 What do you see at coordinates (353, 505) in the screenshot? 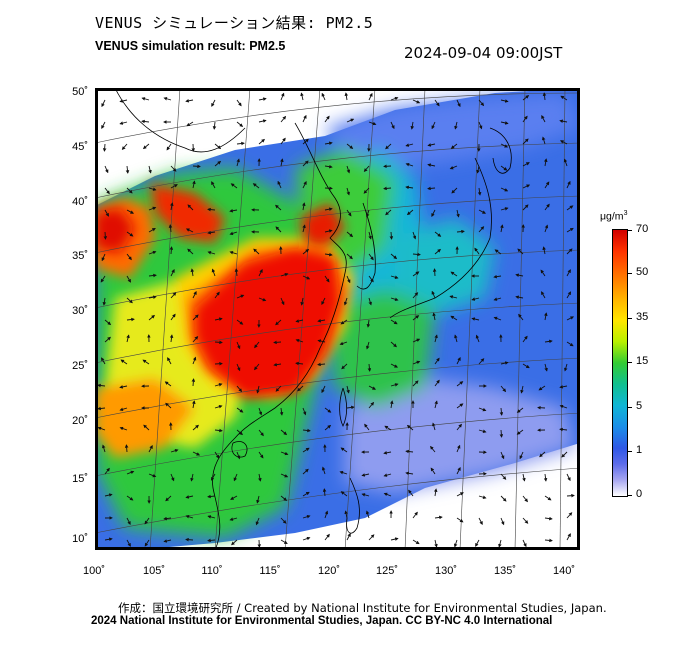
I see `coast-philippines` at bounding box center [353, 505].